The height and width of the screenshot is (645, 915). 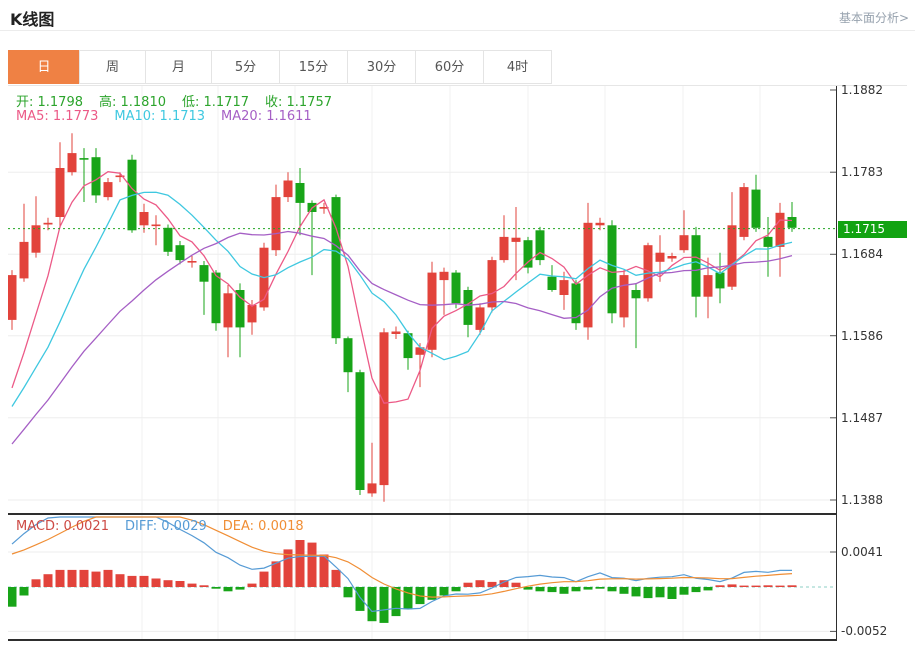 What do you see at coordinates (862, 417) in the screenshot?
I see `price-tick-label: 1.1487` at bounding box center [862, 417].